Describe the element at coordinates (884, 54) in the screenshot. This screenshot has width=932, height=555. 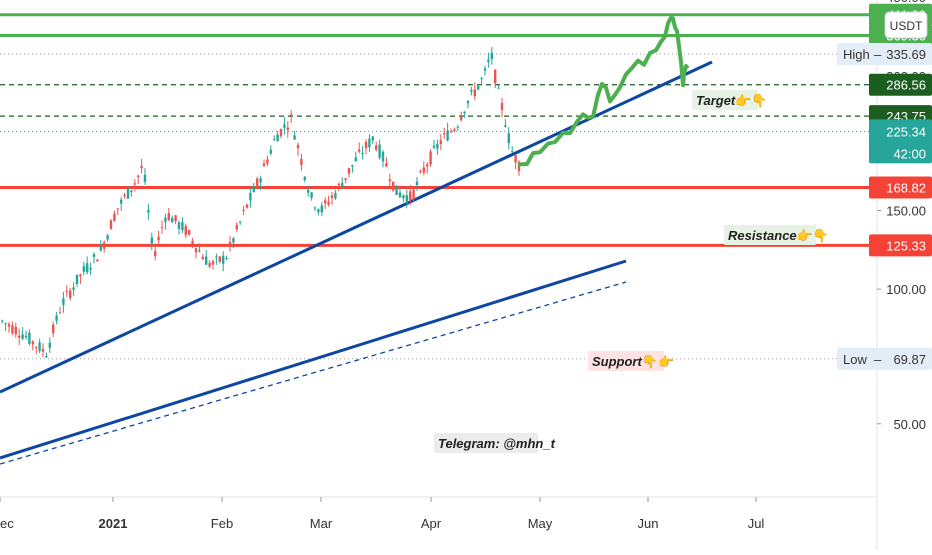
I see `high-price-label: High –335.69` at that location.